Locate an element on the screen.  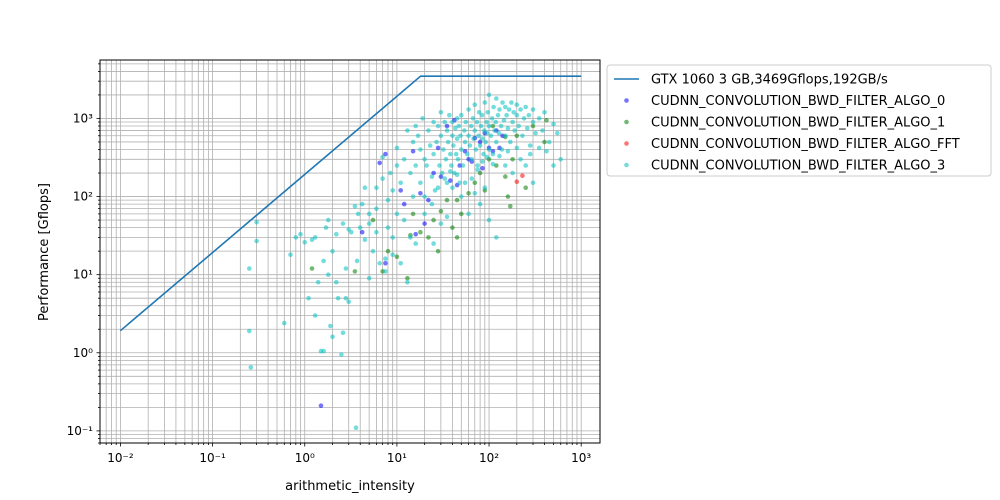
legend-series-label: CUDNN_CONVOLUTION_BWD_FILTER_ALGO_FFT is located at coordinates (805, 144).